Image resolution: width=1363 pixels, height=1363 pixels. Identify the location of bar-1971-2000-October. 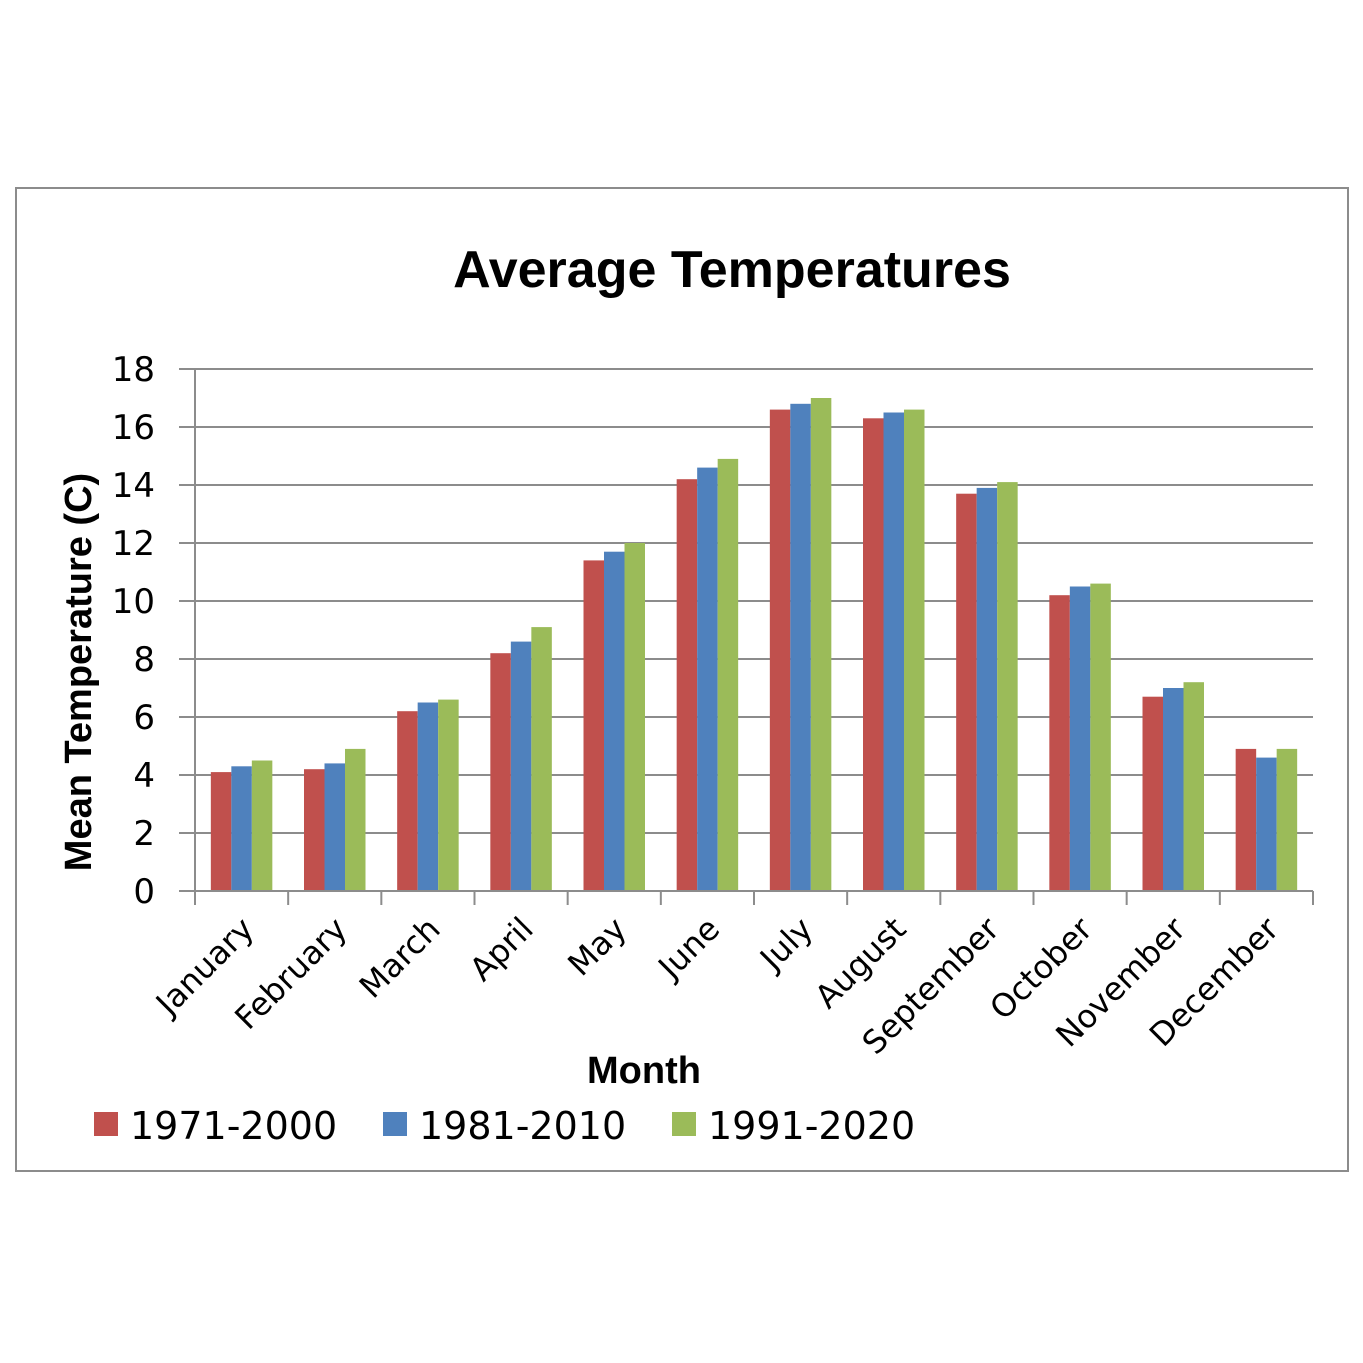
(1059, 743).